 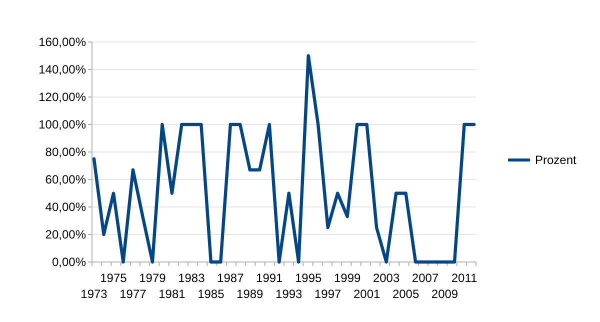 What do you see at coordinates (69, 262) in the screenshot?
I see `y-tick-label: 0,00%` at bounding box center [69, 262].